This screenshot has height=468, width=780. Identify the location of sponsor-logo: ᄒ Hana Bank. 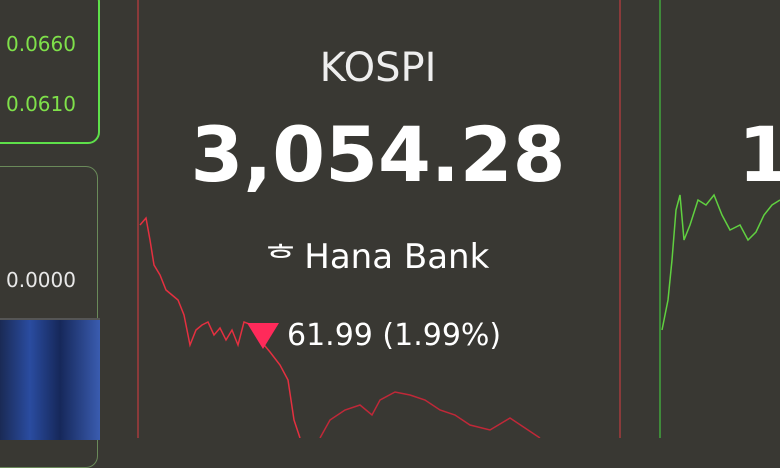
(377, 256).